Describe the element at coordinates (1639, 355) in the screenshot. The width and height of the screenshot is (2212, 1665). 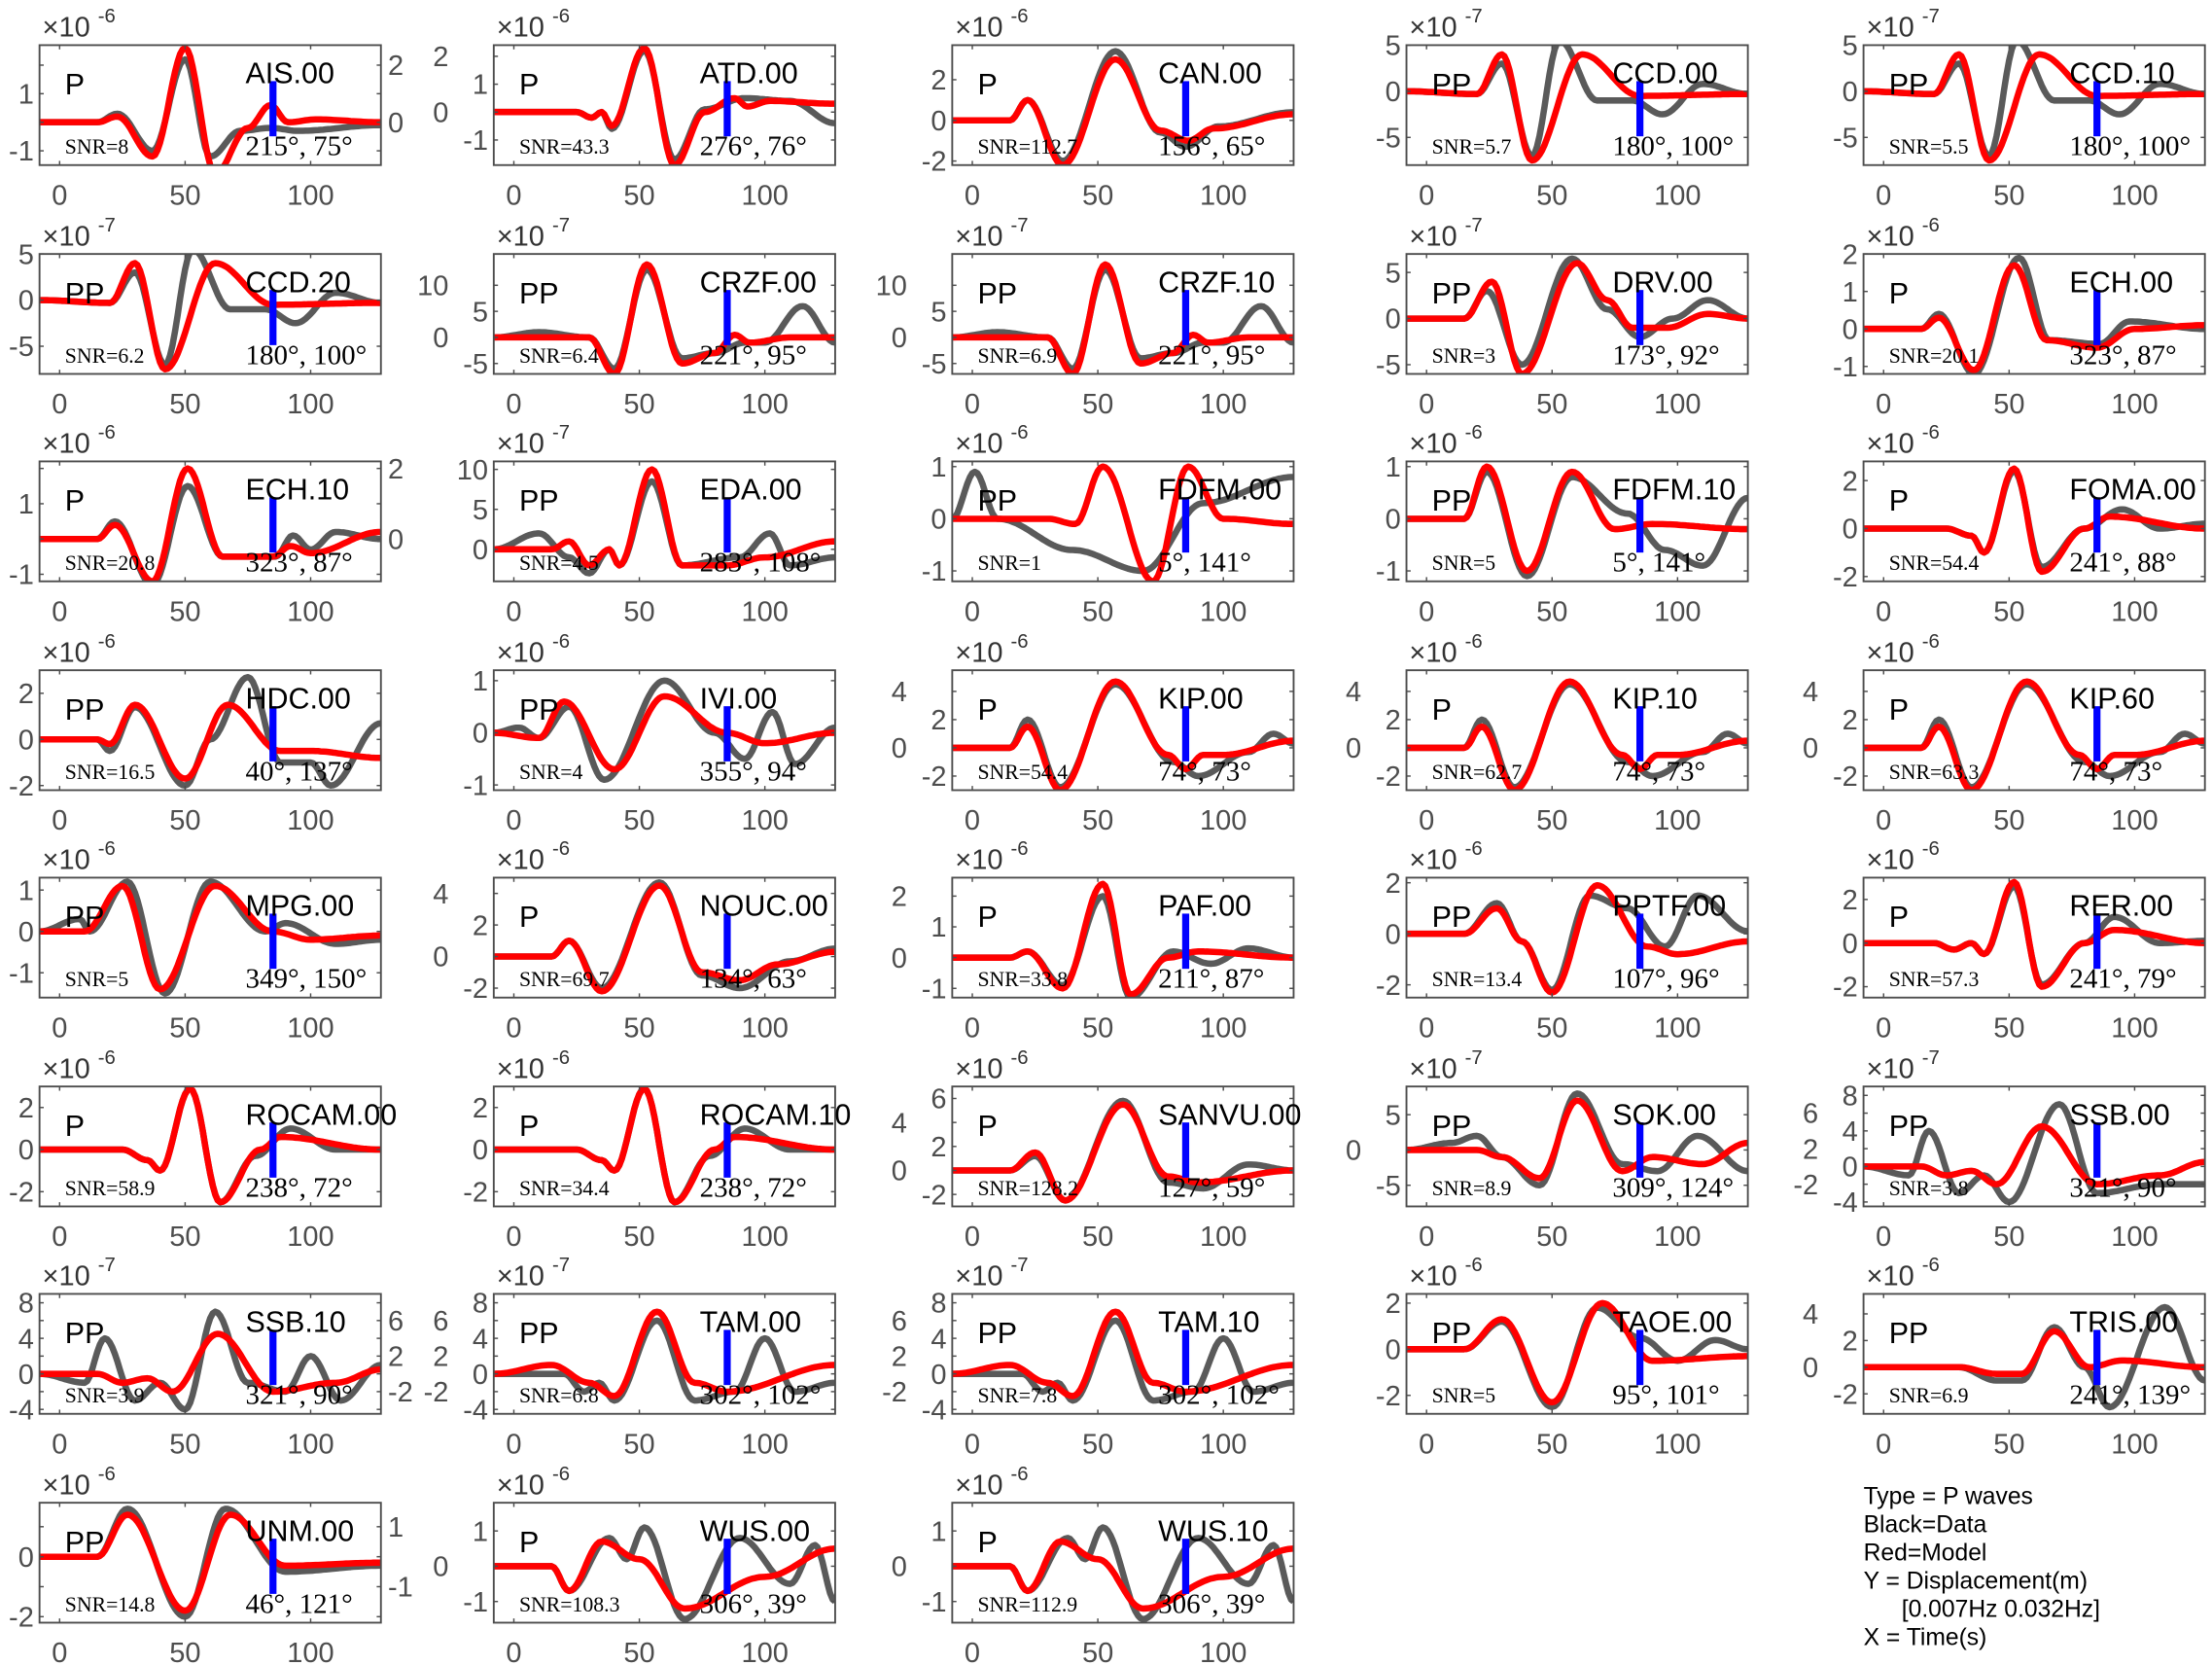
I see `azimuth: 173°` at that location.